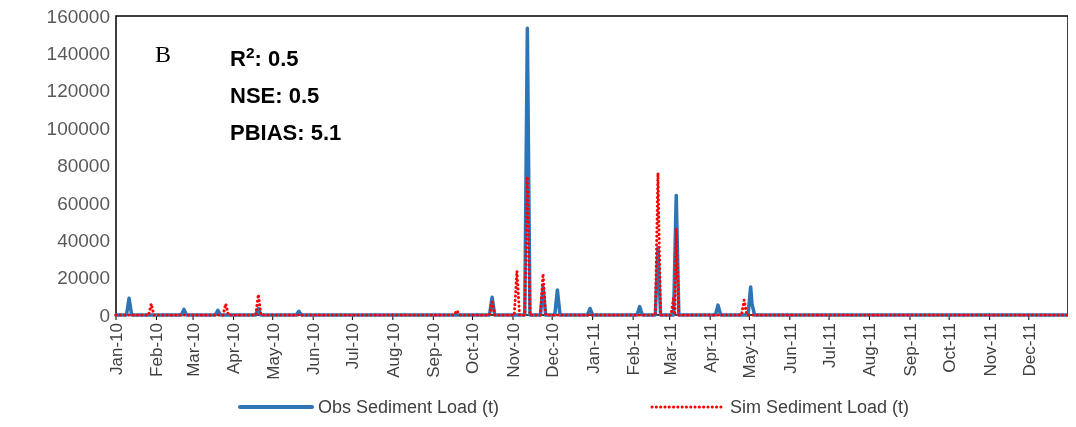  What do you see at coordinates (116, 349) in the screenshot?
I see `x-tick-label: Jan-10` at bounding box center [116, 349].